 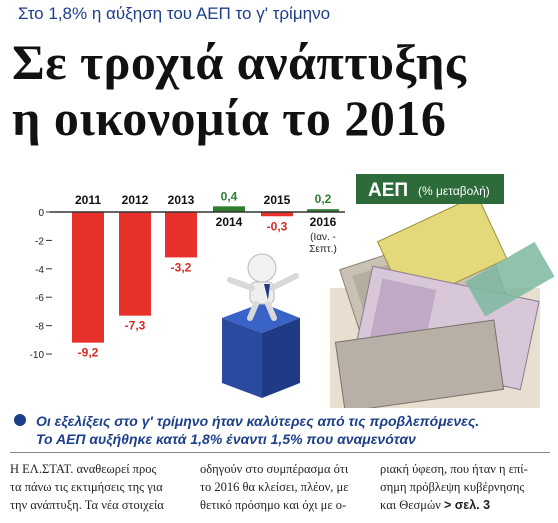 I want to click on body-line: Η ΕΛ.ΣΤΑΤ. αναθεωρεί προς, so click(x=83, y=469).